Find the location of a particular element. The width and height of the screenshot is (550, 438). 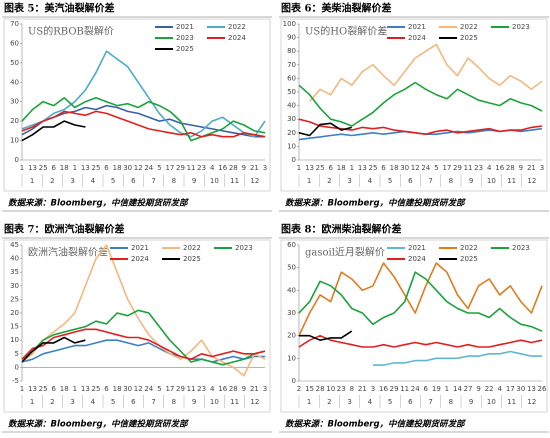

chart-title: 图表 8：欧洲柴油裂解价差 is located at coordinates (341, 229).